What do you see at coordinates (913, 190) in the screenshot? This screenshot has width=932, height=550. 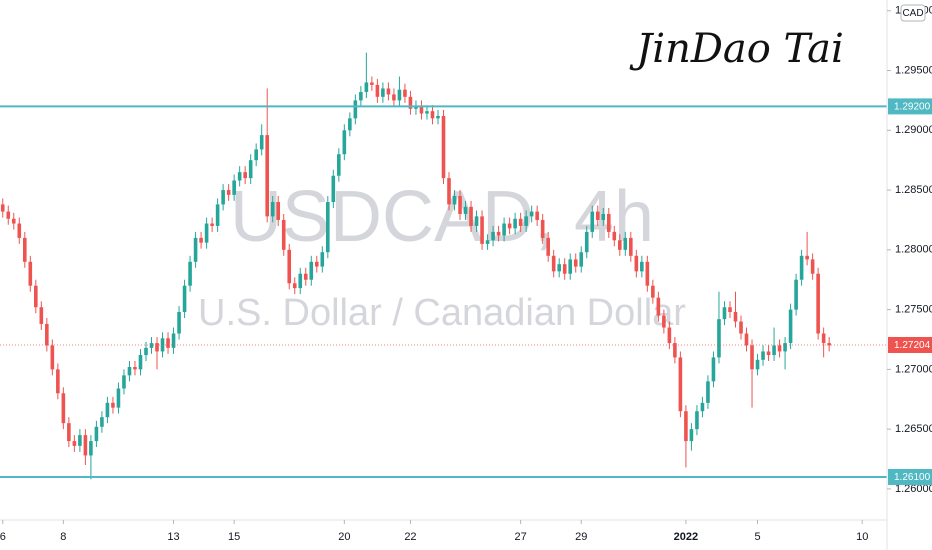 I see `y-tick-label: 1.28500` at bounding box center [913, 190].